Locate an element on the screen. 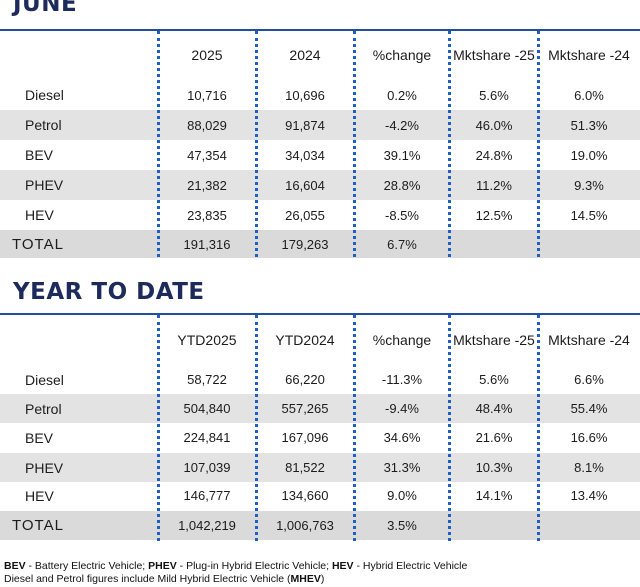 The width and height of the screenshot is (640, 587). table-cell: 5.6% is located at coordinates (494, 379).